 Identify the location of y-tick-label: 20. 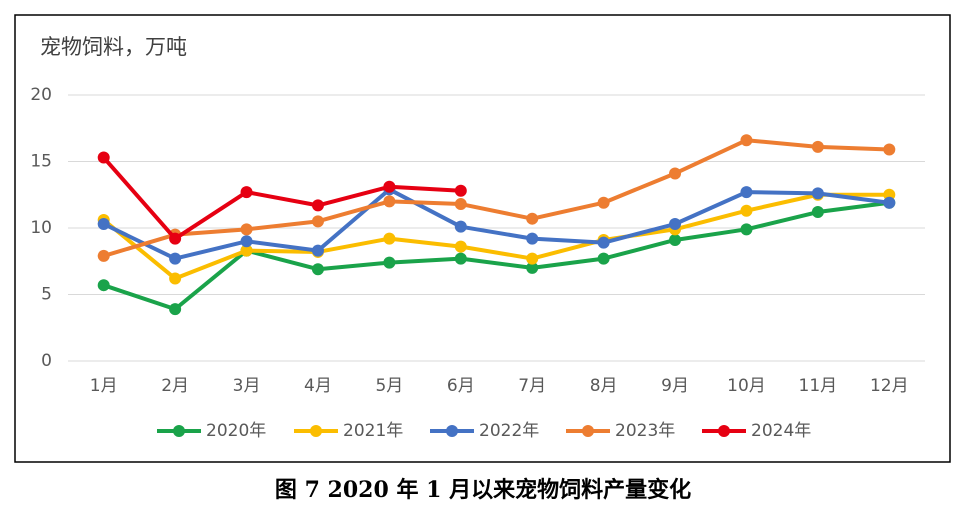
(41, 95).